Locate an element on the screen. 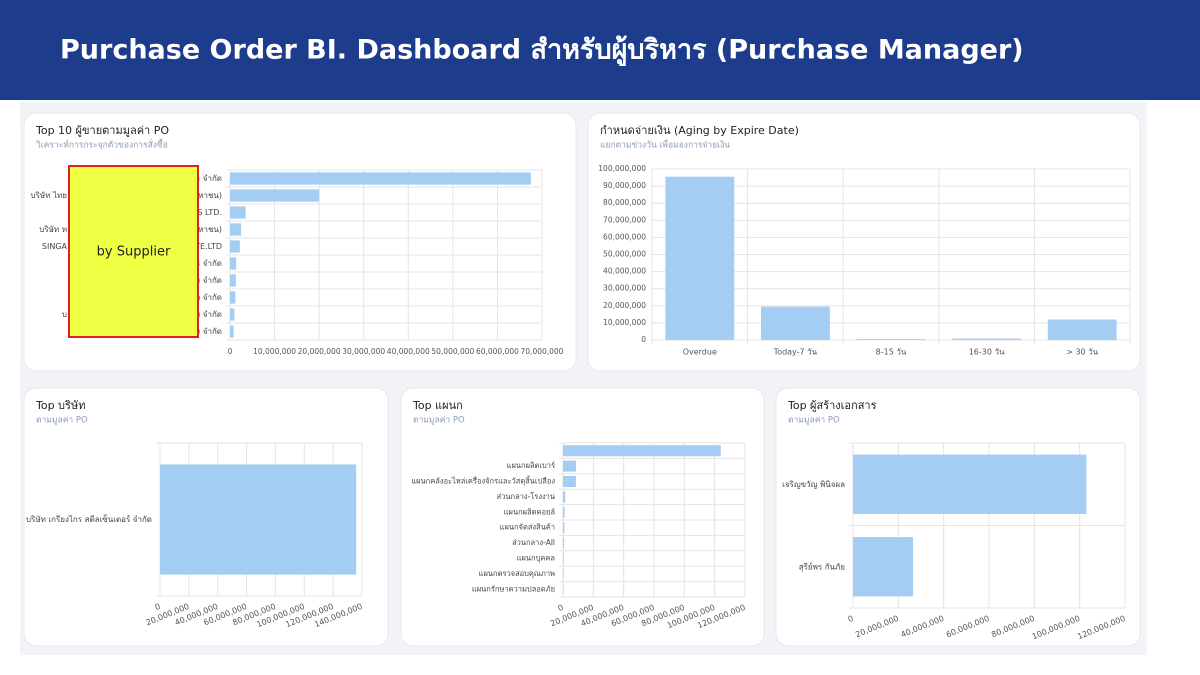  x-tick-label: 70,000,000 is located at coordinates (542, 351).